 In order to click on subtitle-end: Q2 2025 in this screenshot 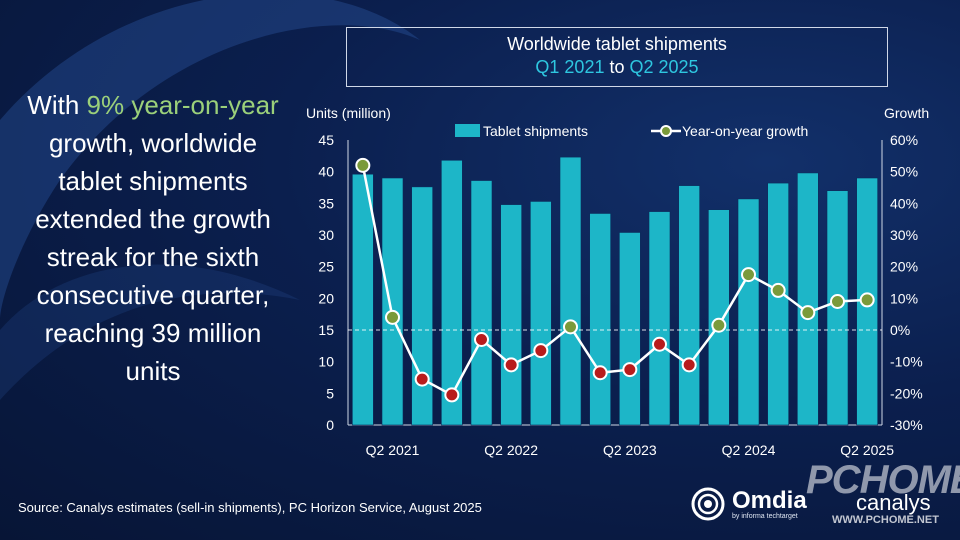, I will do `click(664, 67)`.